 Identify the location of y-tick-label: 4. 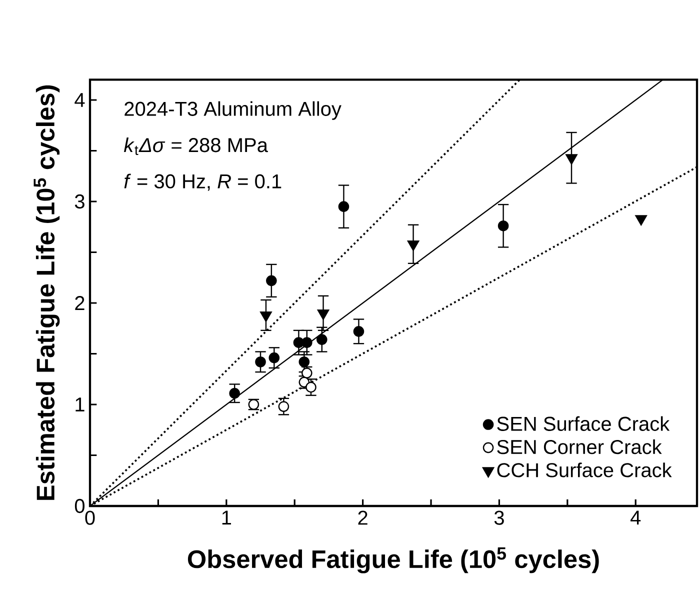
(79, 100).